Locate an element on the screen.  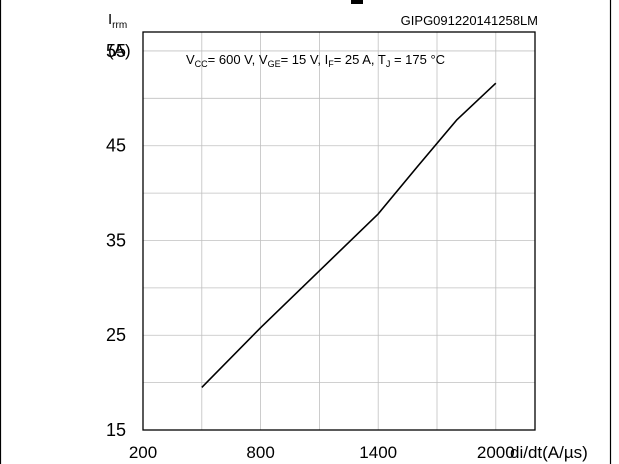
if-subscript: F is located at coordinates (331, 64).